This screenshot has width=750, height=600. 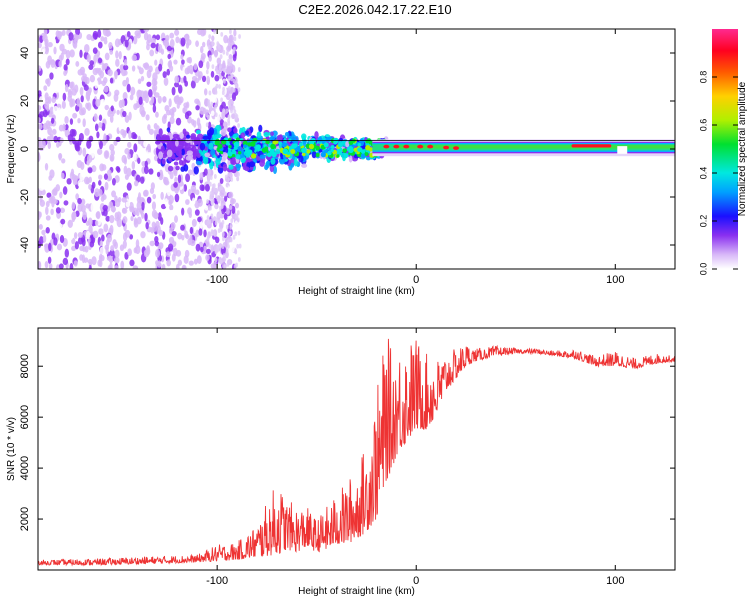 What do you see at coordinates (375, 9) in the screenshot?
I see `figure-title: C2E2.2026.042.17.22.E10` at bounding box center [375, 9].